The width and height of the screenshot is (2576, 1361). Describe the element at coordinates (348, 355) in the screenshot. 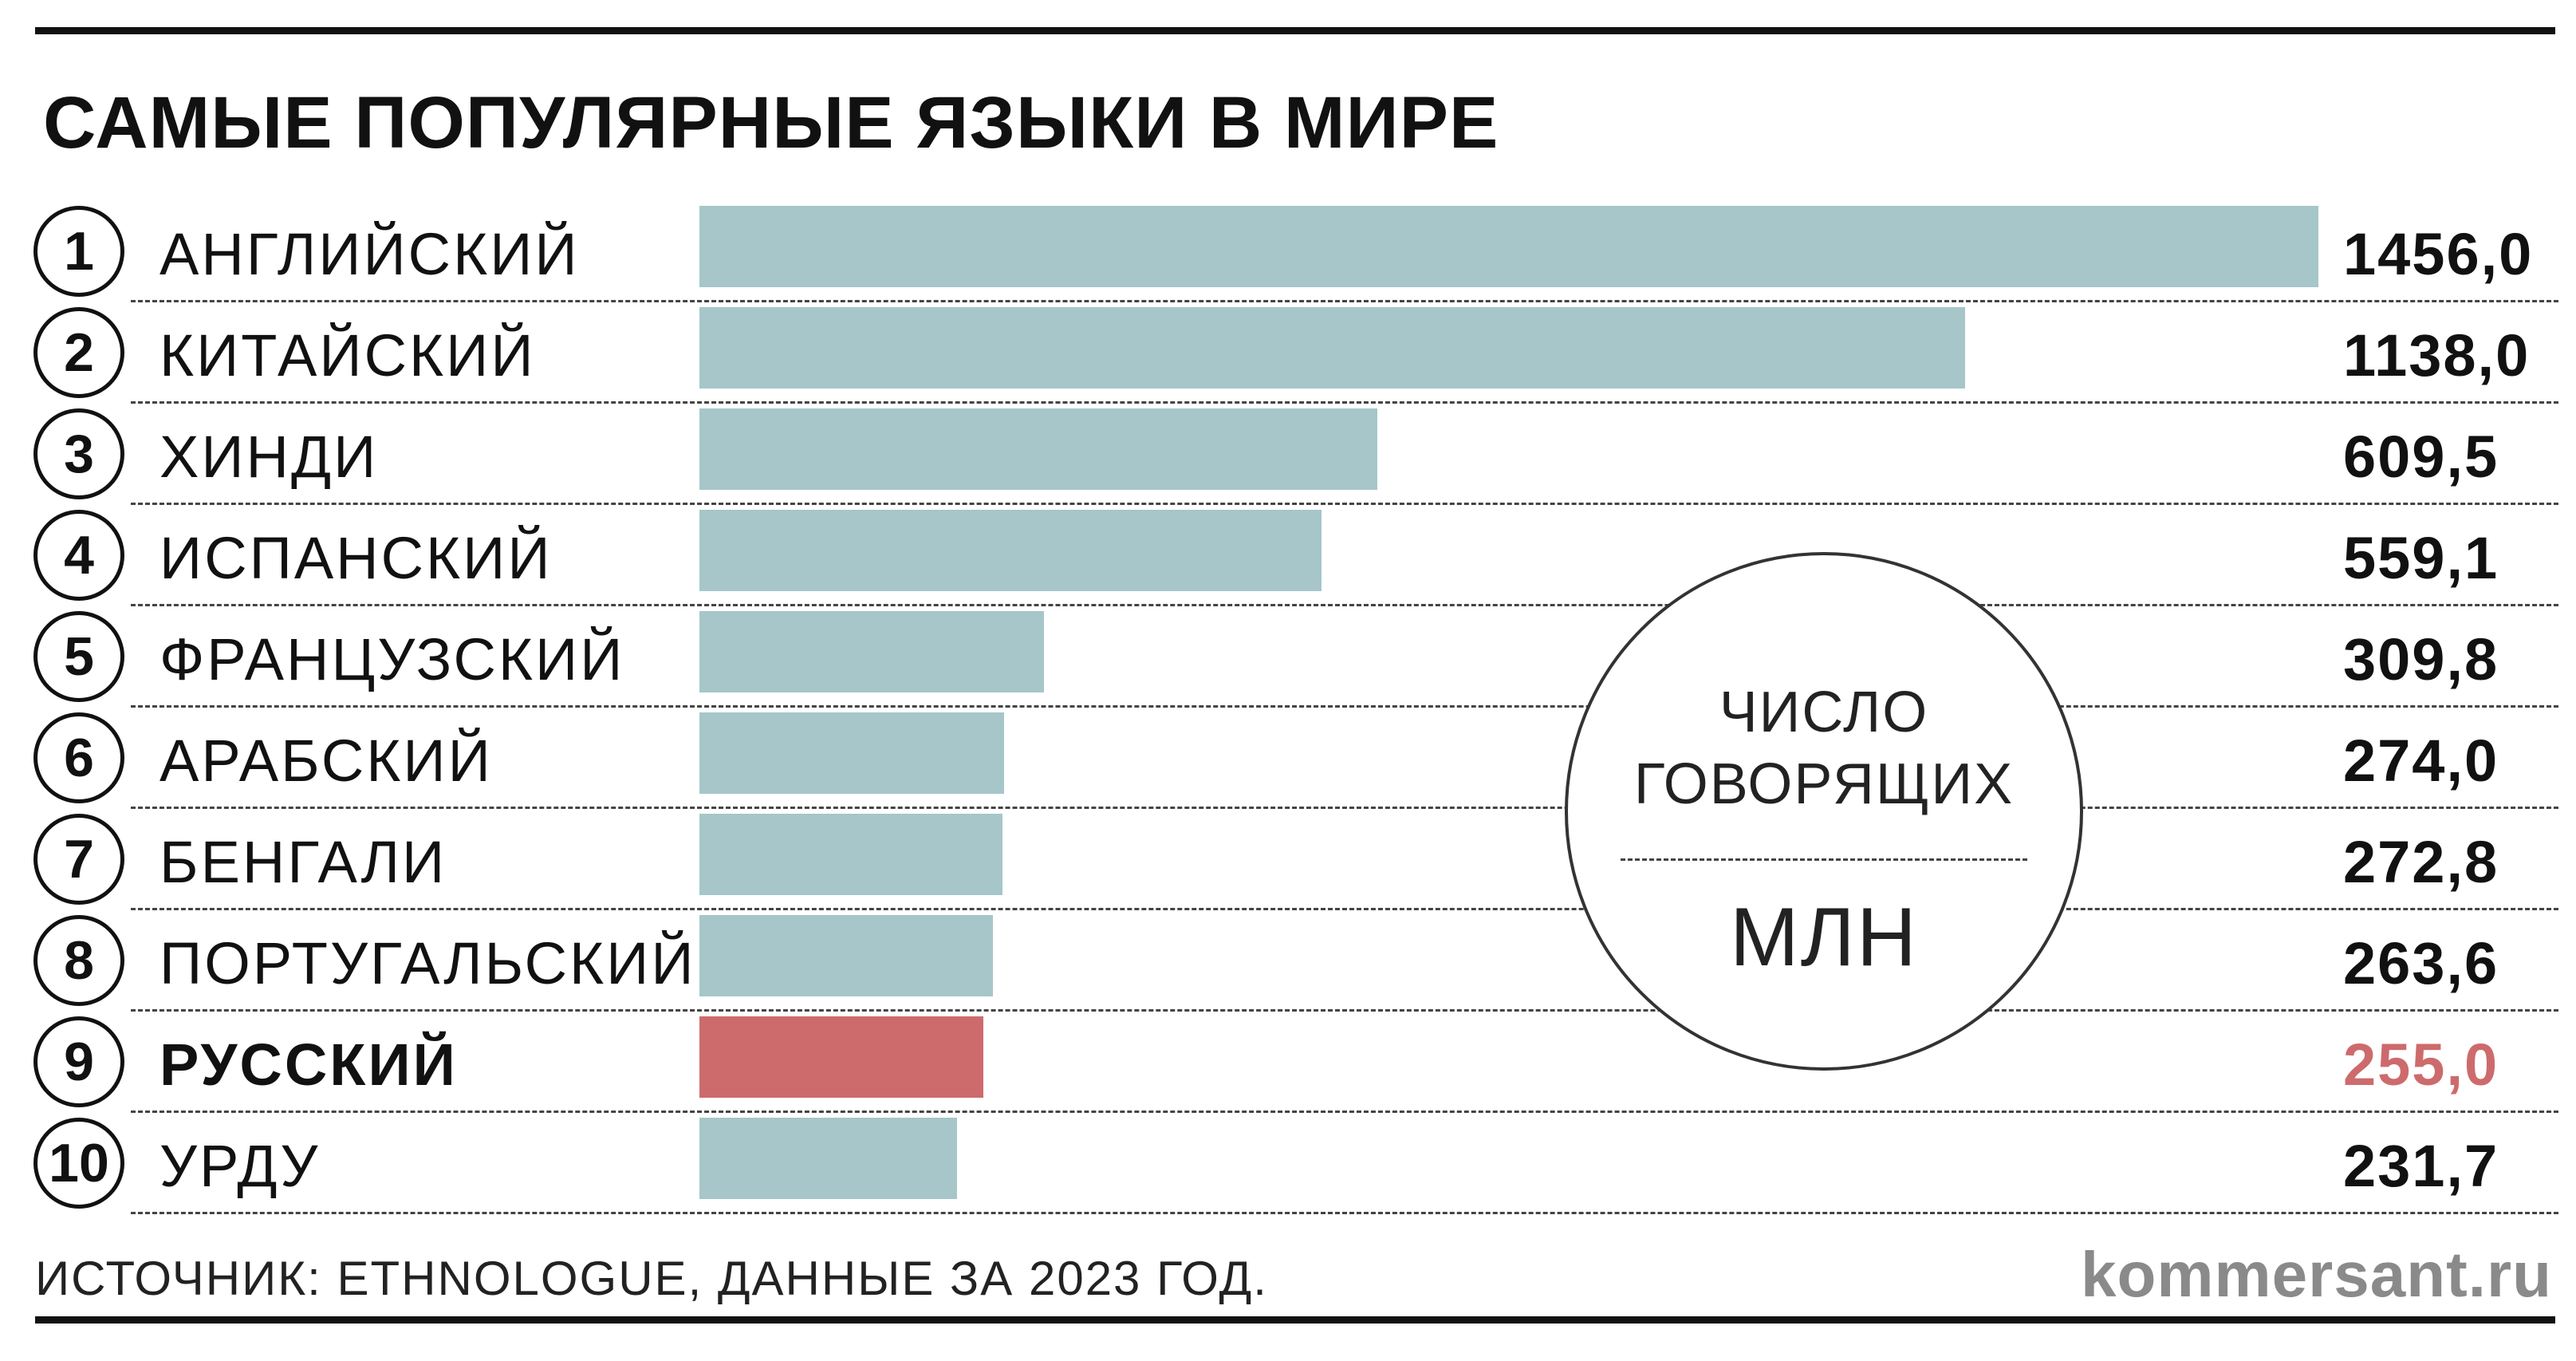

I see `category-label: КИТАЙСКИЙ` at that location.